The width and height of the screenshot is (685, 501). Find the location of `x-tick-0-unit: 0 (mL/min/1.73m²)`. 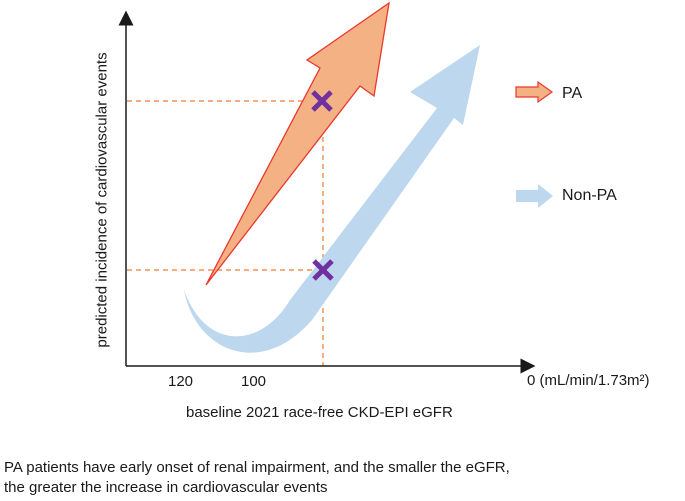

x-tick-0-unit: 0 (mL/min/1.73m²) is located at coordinates (588, 380).